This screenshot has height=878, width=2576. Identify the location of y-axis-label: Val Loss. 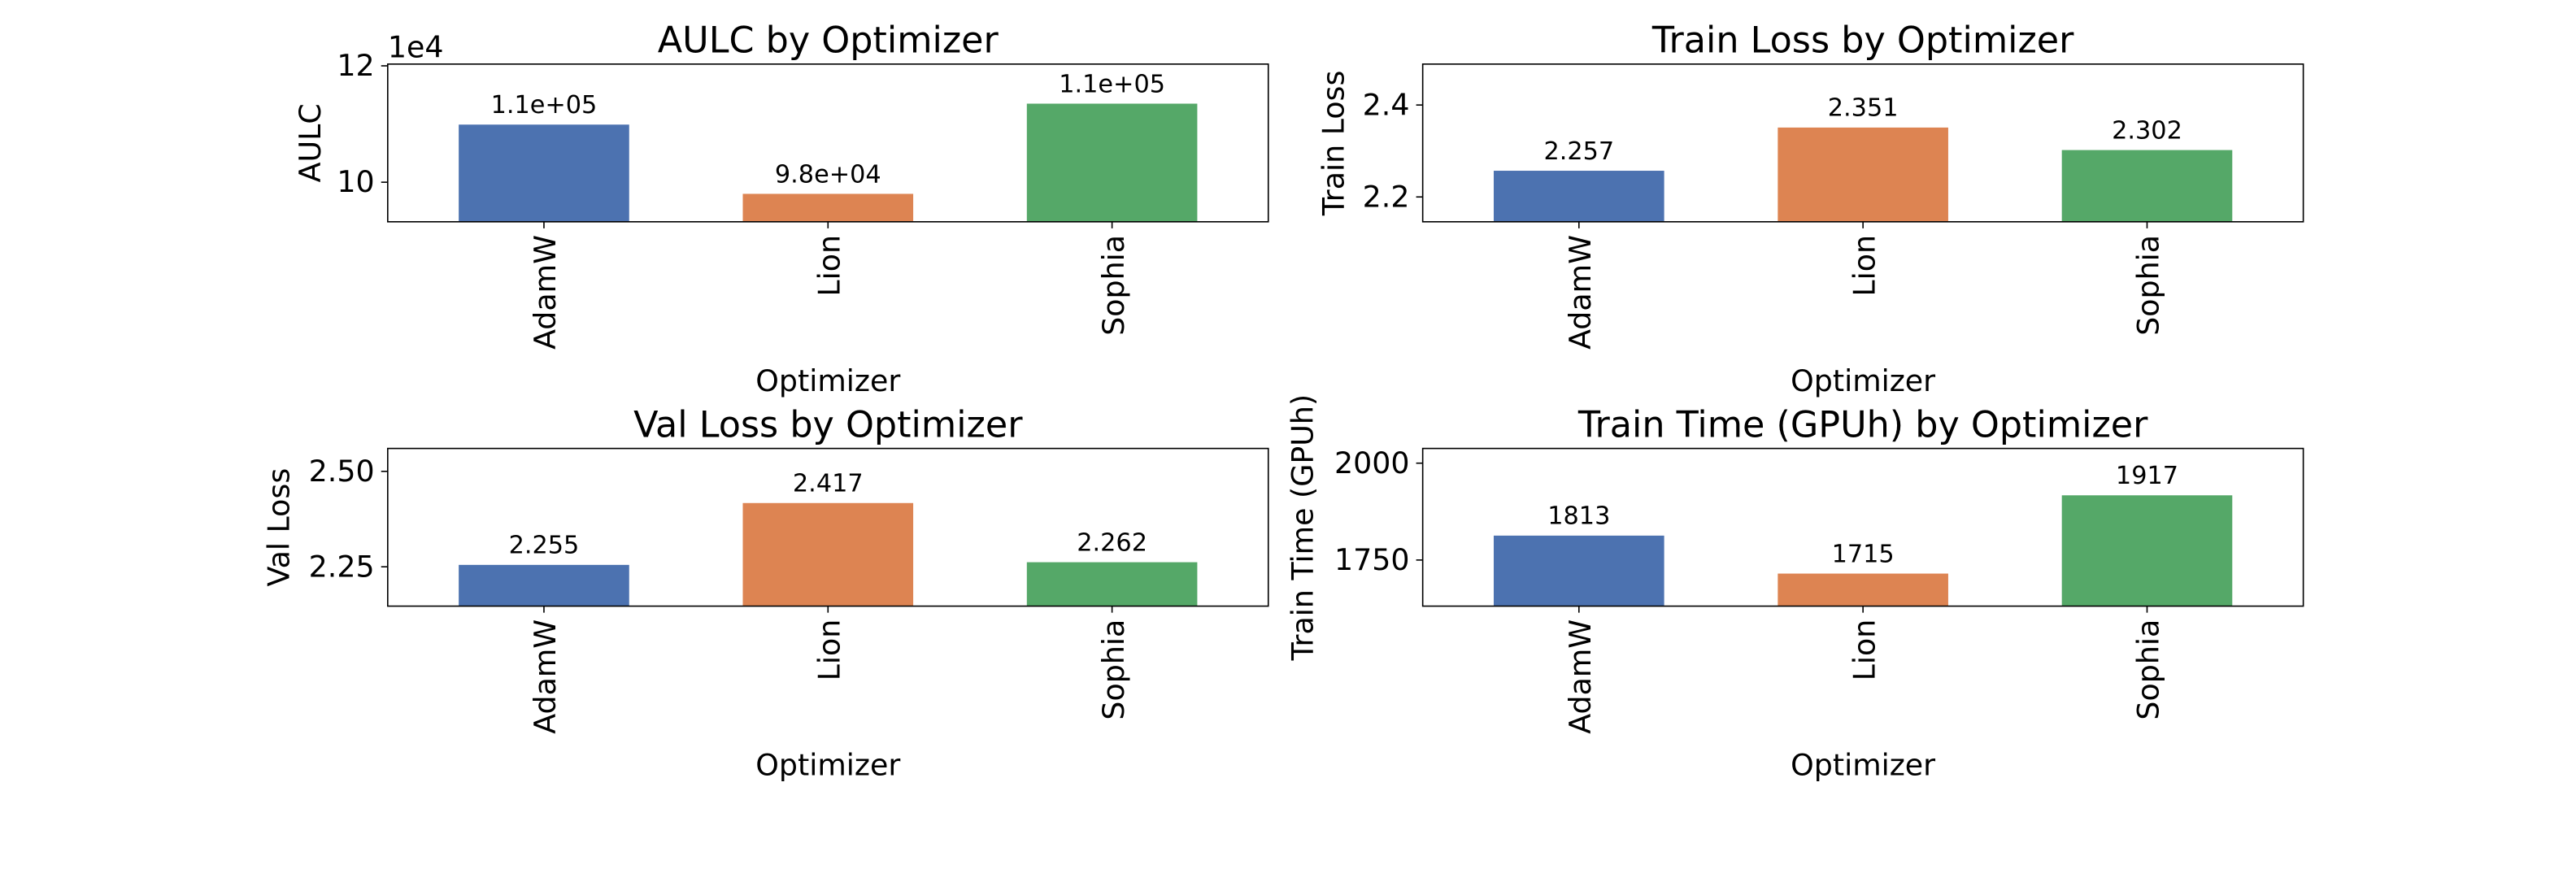
(280, 527).